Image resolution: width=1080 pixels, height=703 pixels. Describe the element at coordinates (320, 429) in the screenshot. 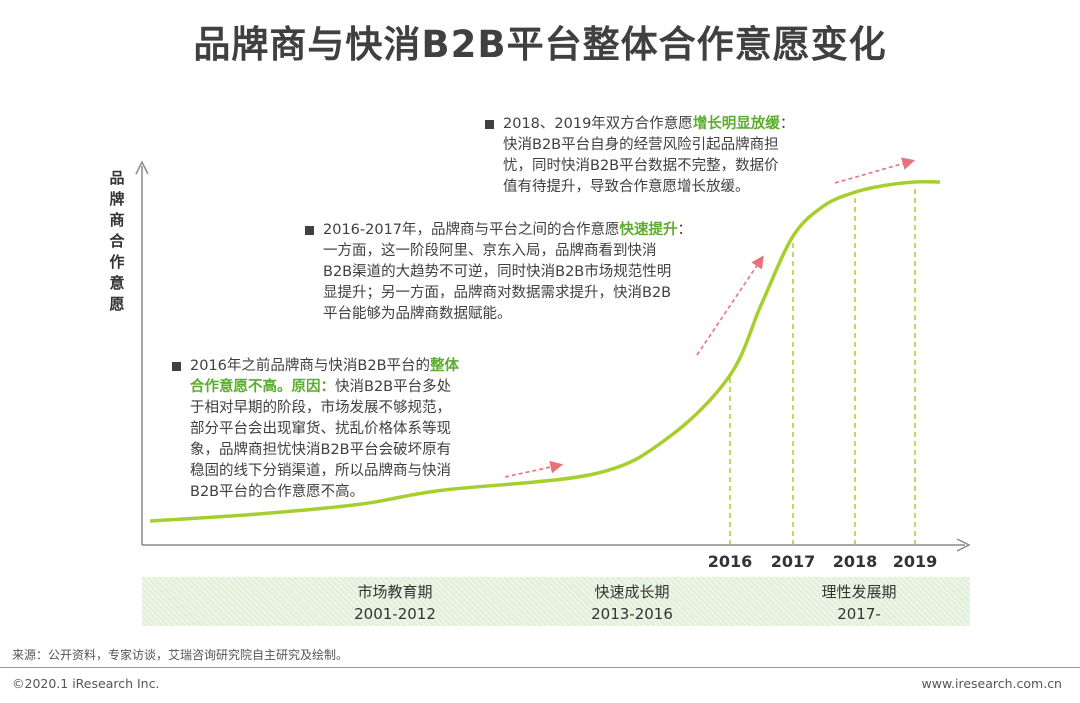

I see `annotation-text: 部分平台会出现窜货、扰乱价格体系等现` at that location.